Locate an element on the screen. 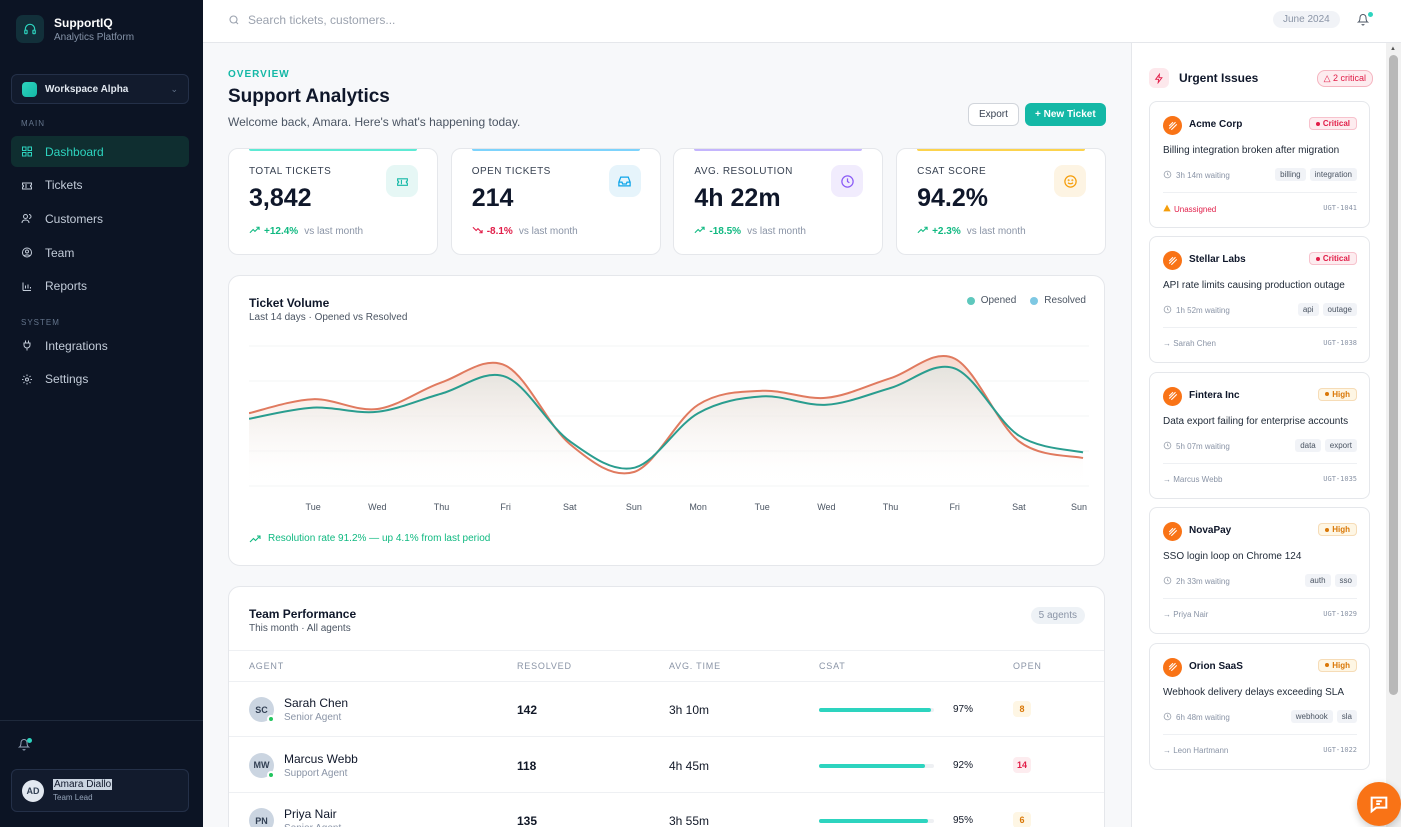 Image resolution: width=1401 pixels, height=827 pixels. tag: outage is located at coordinates (1339, 310).